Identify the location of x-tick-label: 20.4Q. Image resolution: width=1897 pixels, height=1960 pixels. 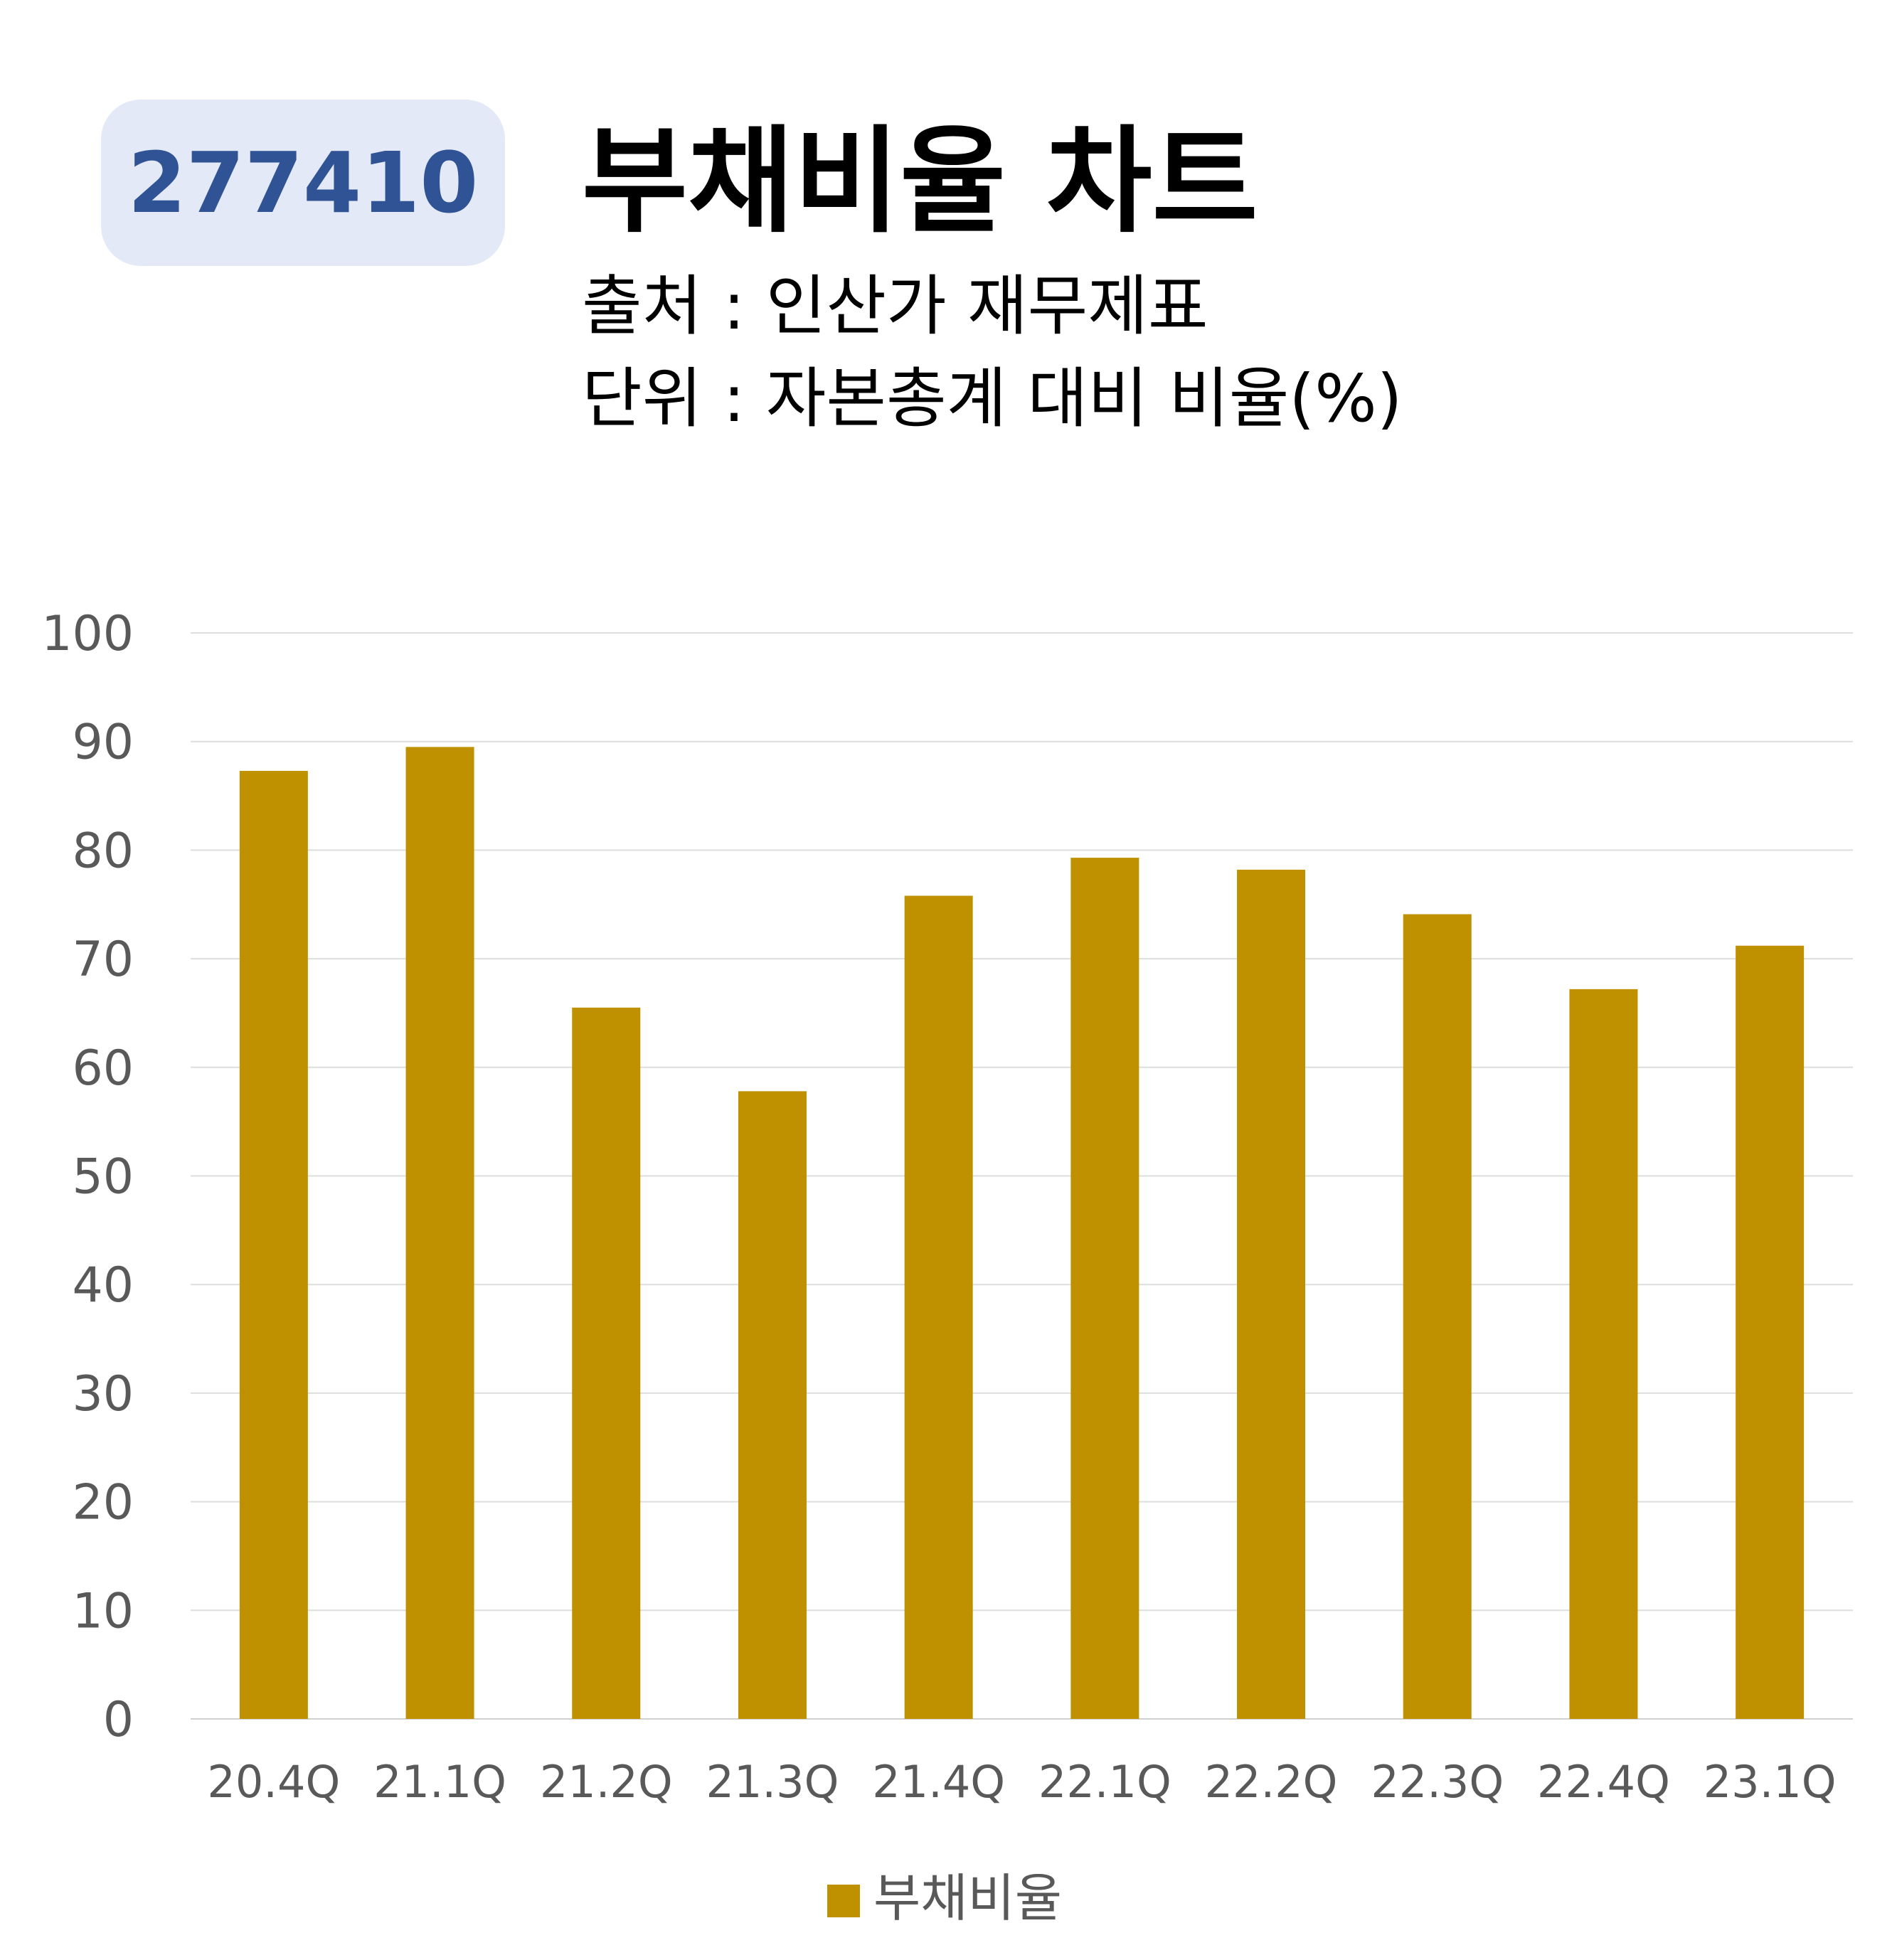
(273, 1782).